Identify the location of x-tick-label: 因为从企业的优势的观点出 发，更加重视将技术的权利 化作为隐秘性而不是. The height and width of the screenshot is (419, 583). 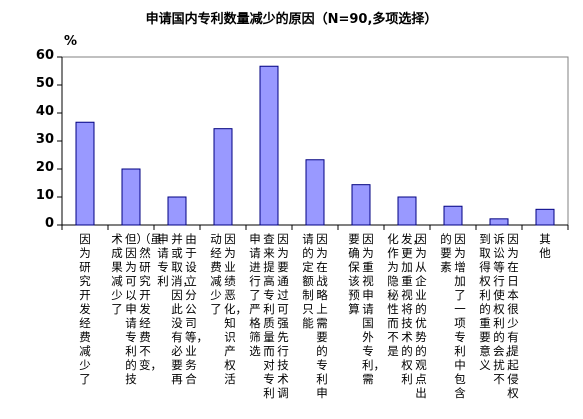
(407, 316).